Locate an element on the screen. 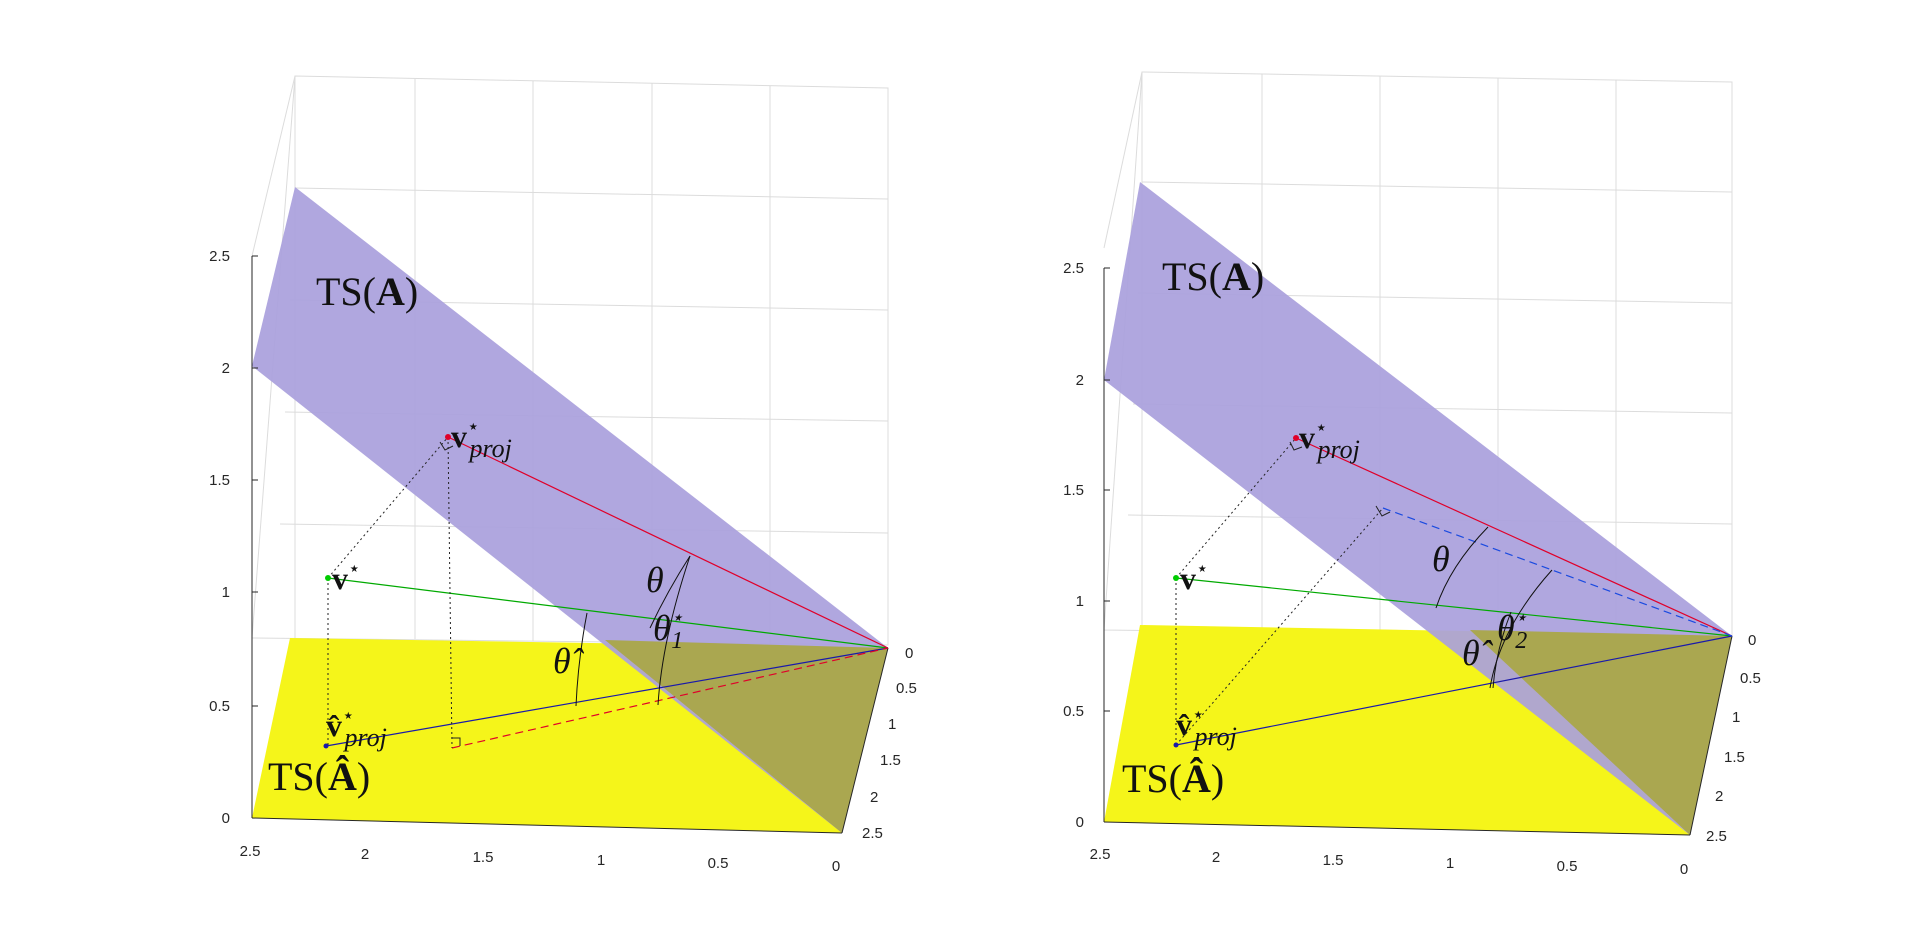 The width and height of the screenshot is (1920, 936). label-theta-star: θ⋆ 1 is located at coordinates (668, 630).